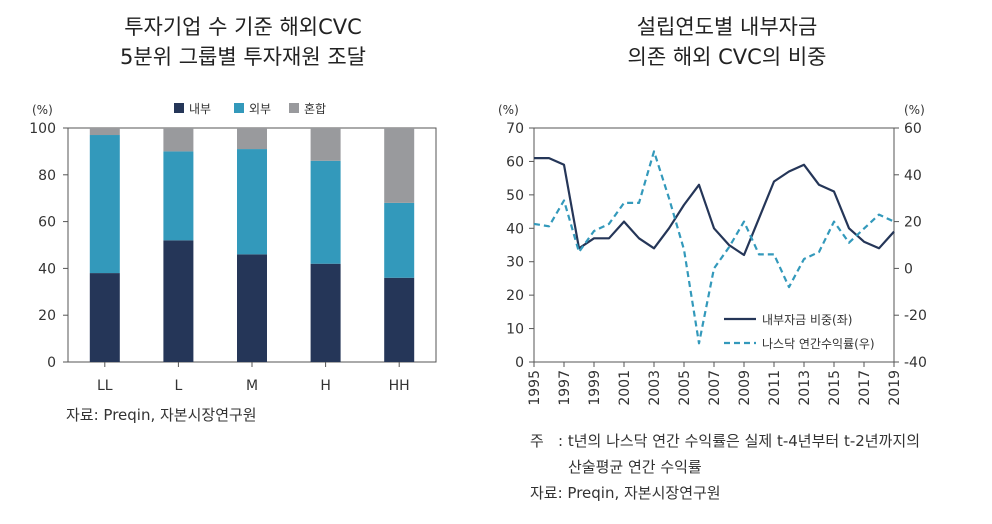 Image resolution: width=992 pixels, height=524 pixels. What do you see at coordinates (835, 388) in the screenshot?
I see `x-tick-label: 2015` at bounding box center [835, 388].